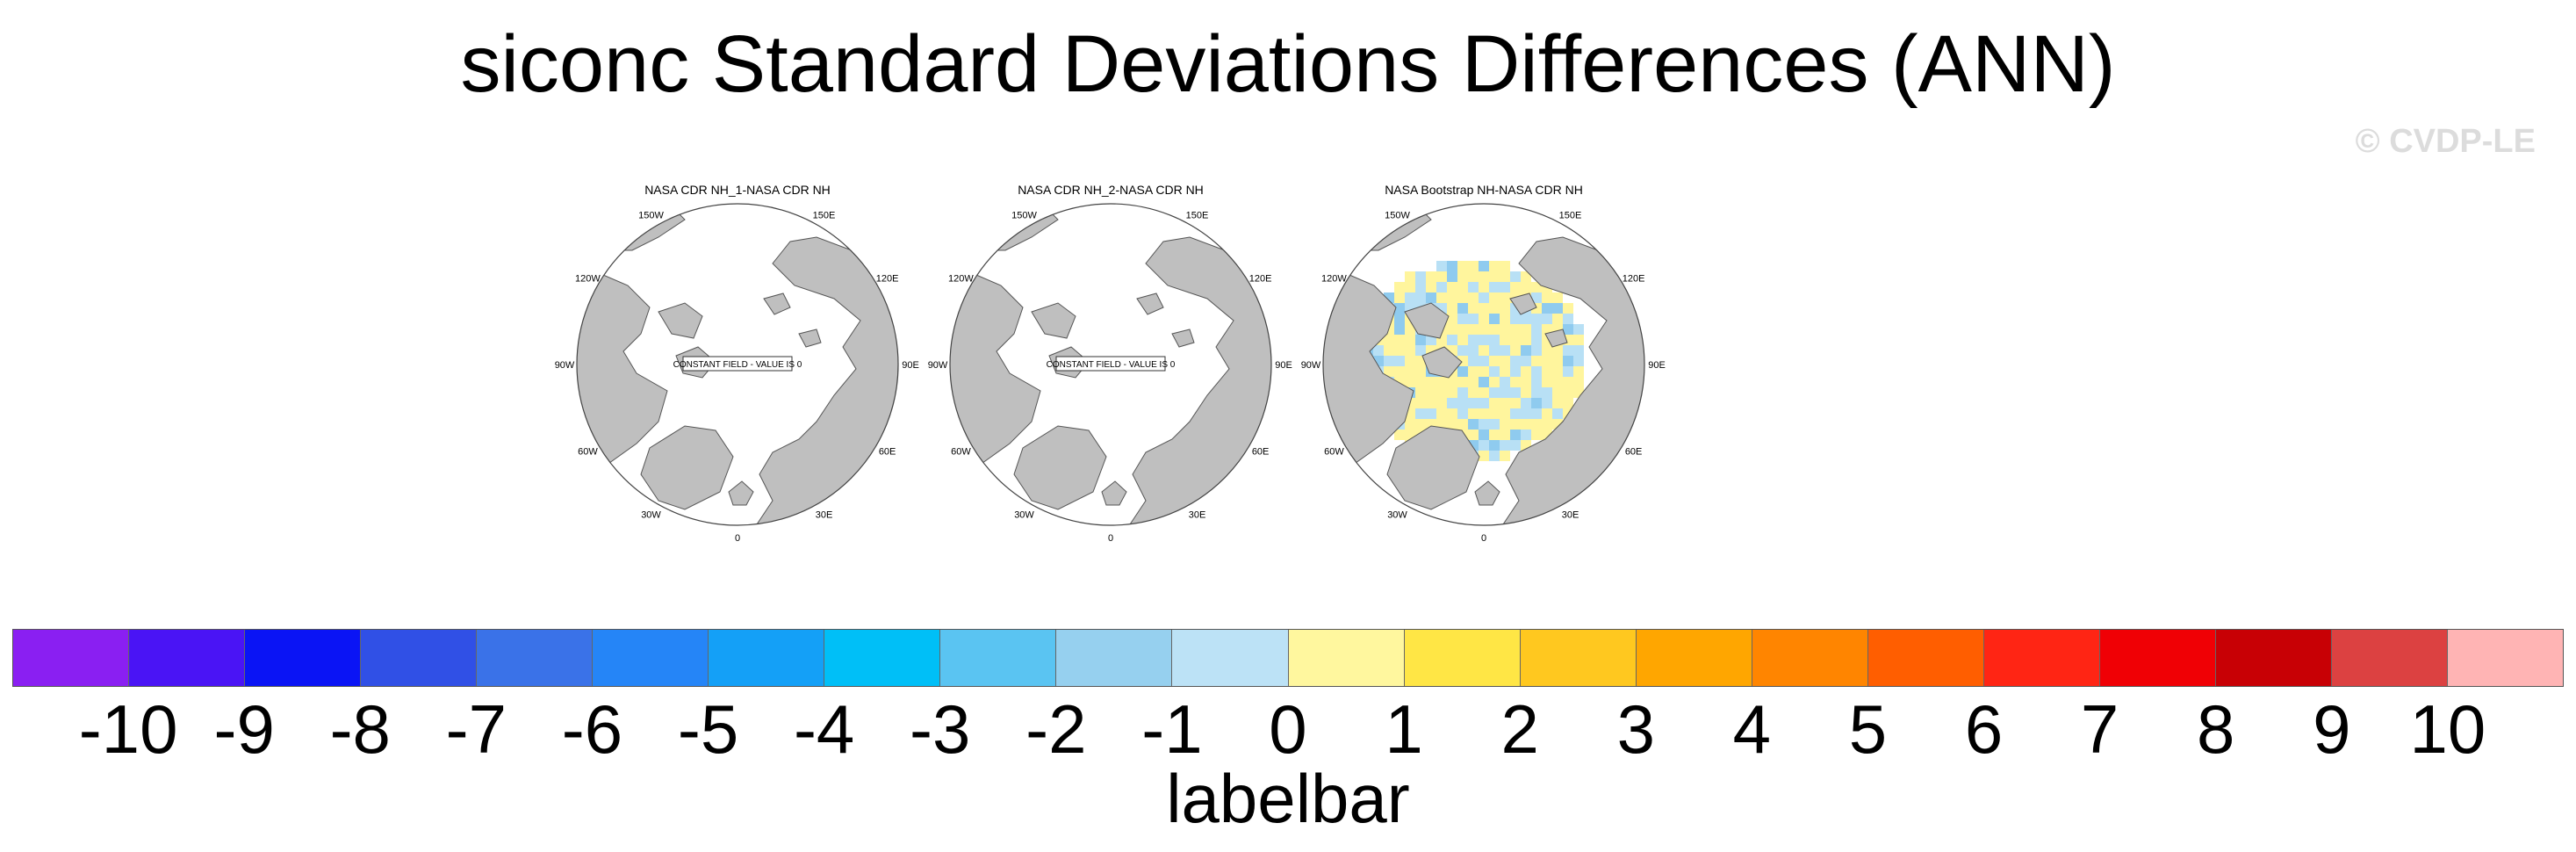 The height and width of the screenshot is (852, 2576). Describe the element at coordinates (708, 729) in the screenshot. I see `labelbar-tick: -5` at that location.